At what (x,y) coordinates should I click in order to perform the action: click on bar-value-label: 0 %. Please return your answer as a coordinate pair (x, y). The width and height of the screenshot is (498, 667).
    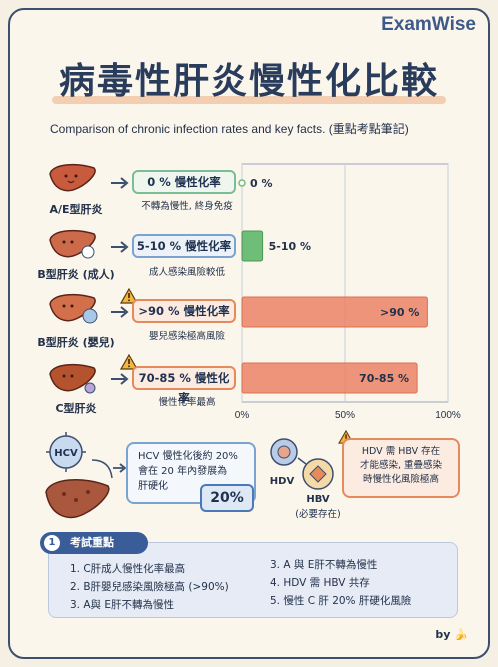
    Looking at the image, I should click on (261, 183).